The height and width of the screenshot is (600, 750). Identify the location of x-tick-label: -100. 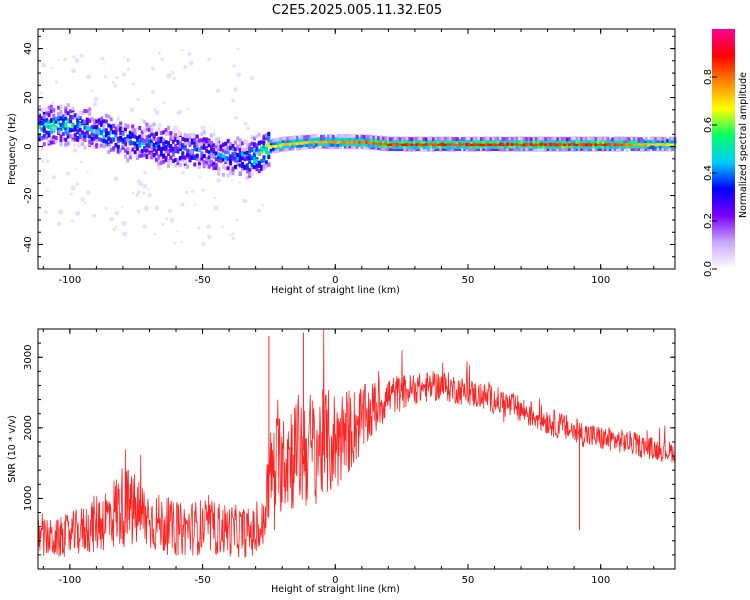
(69, 580).